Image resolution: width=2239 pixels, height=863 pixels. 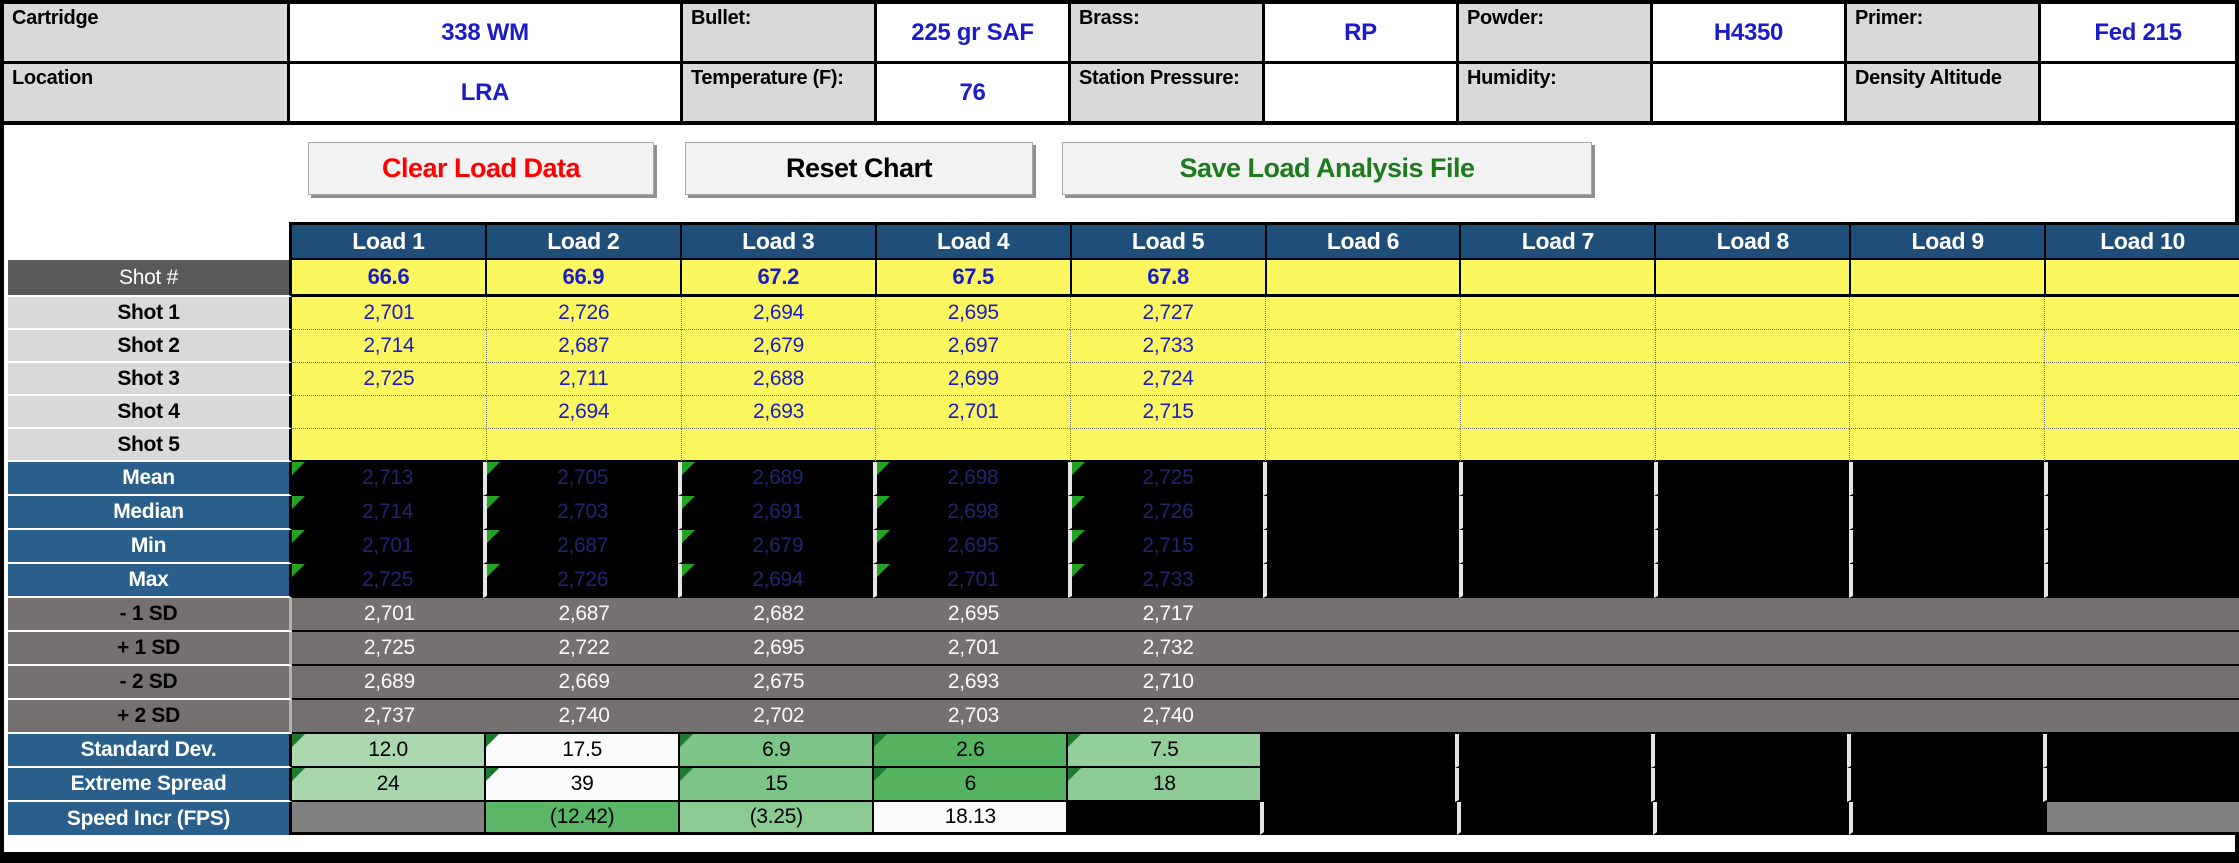 What do you see at coordinates (1752, 346) in the screenshot?
I see `cell-shot2-load8` at bounding box center [1752, 346].